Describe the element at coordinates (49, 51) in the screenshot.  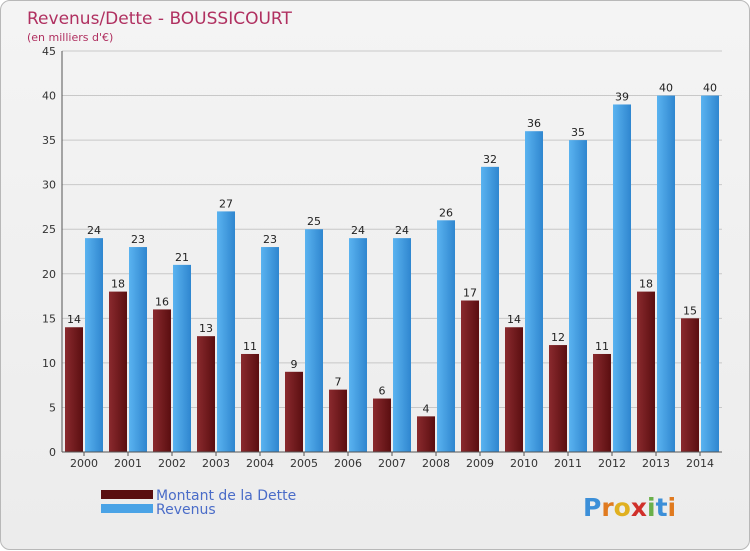
I see `y-tick-label: 45` at that location.